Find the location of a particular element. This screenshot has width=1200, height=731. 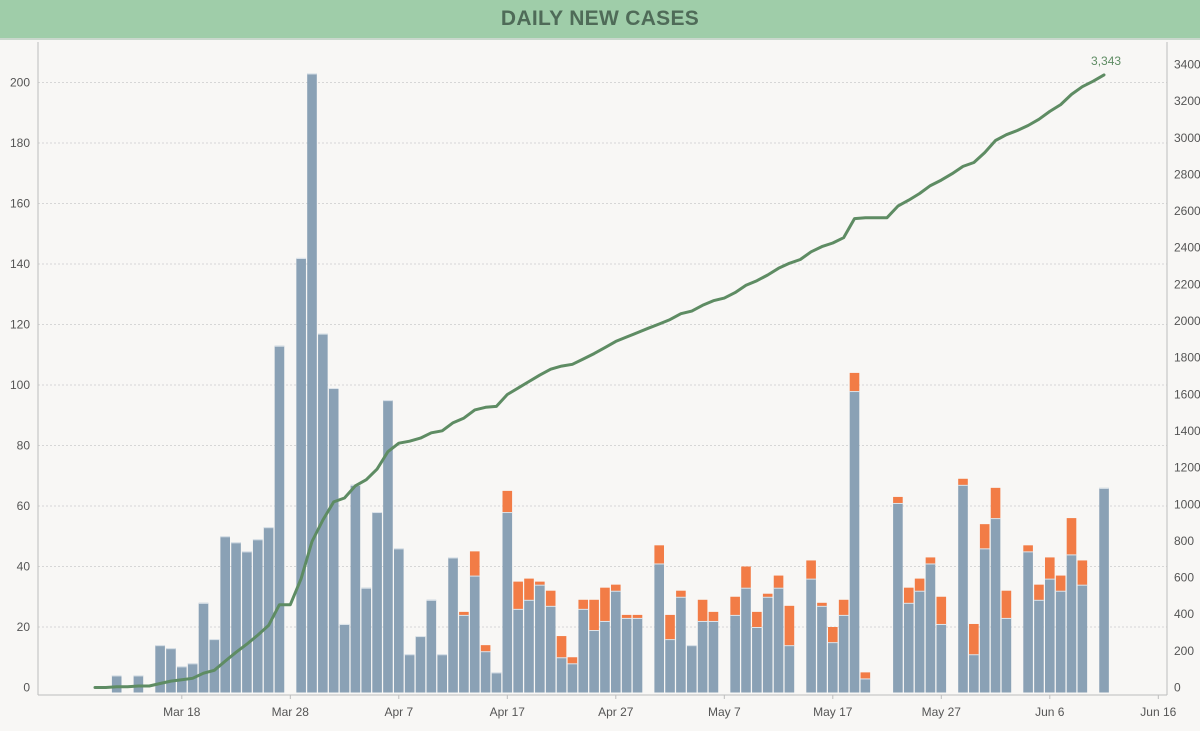

y-left-tick-label: 180 is located at coordinates (20, 143).